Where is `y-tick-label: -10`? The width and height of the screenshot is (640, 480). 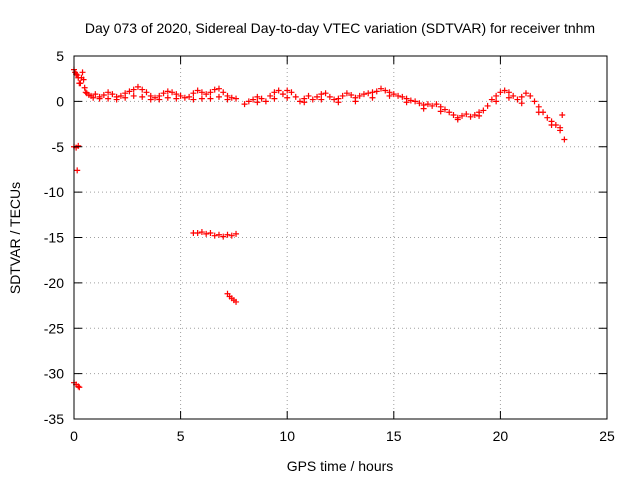 y-tick-label: -10 is located at coordinates (54, 192).